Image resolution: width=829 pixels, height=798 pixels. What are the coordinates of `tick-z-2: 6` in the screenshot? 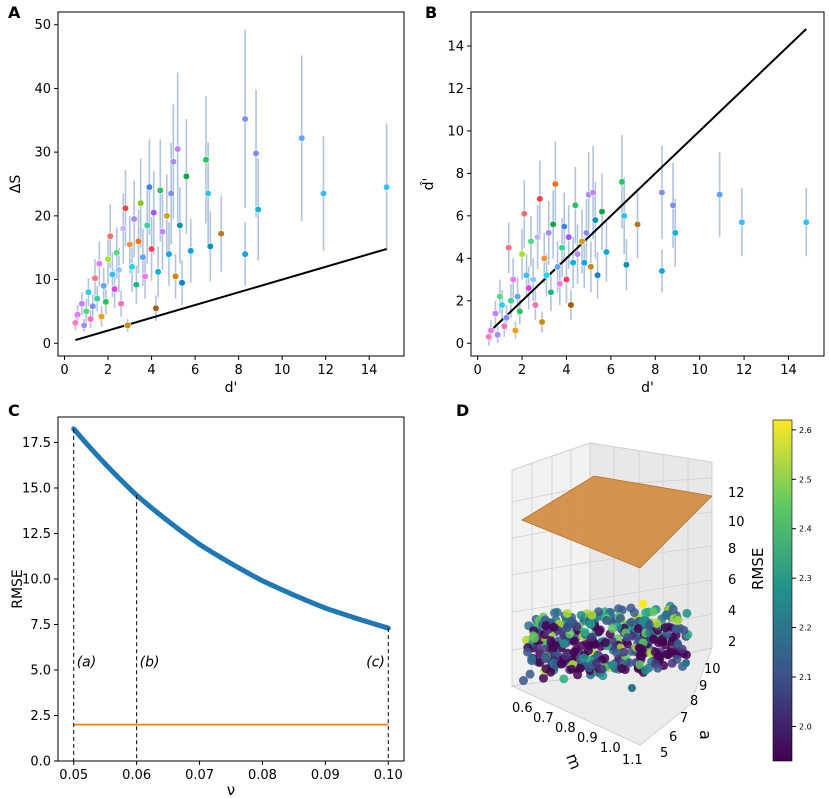 It's located at (732, 580).